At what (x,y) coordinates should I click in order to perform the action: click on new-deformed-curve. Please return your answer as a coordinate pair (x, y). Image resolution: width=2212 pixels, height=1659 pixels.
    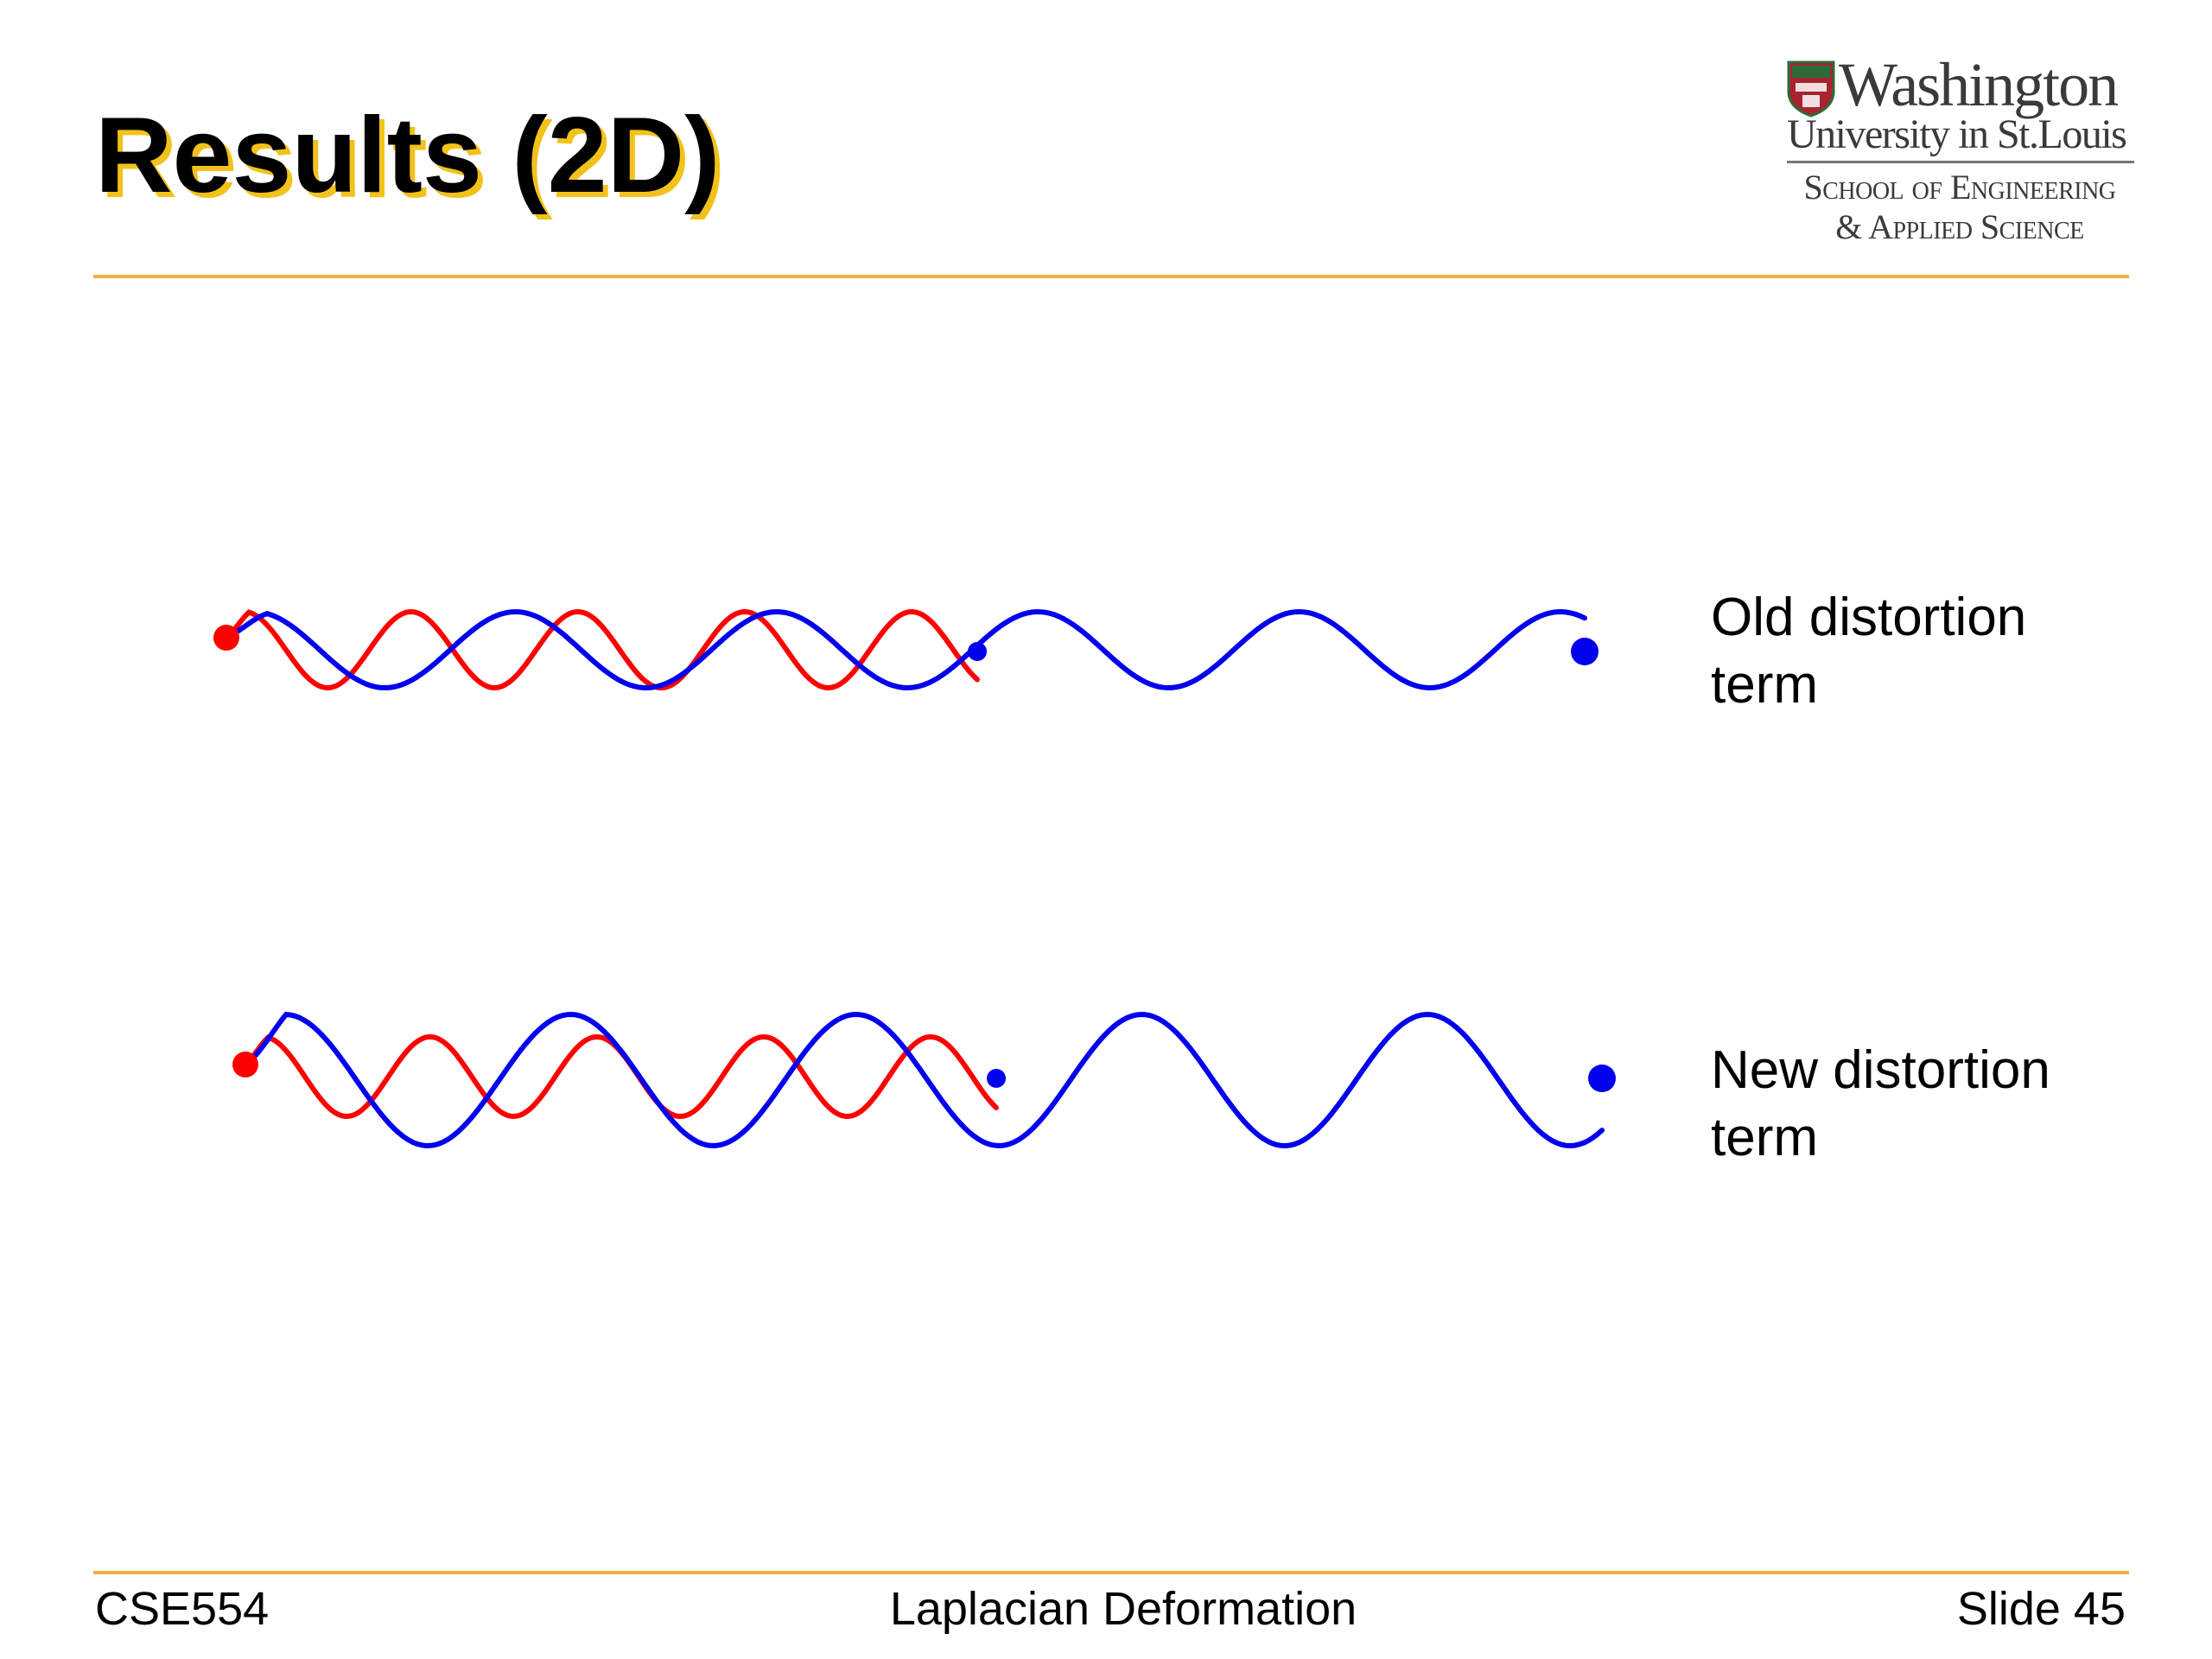
    Looking at the image, I should click on (924, 1080).